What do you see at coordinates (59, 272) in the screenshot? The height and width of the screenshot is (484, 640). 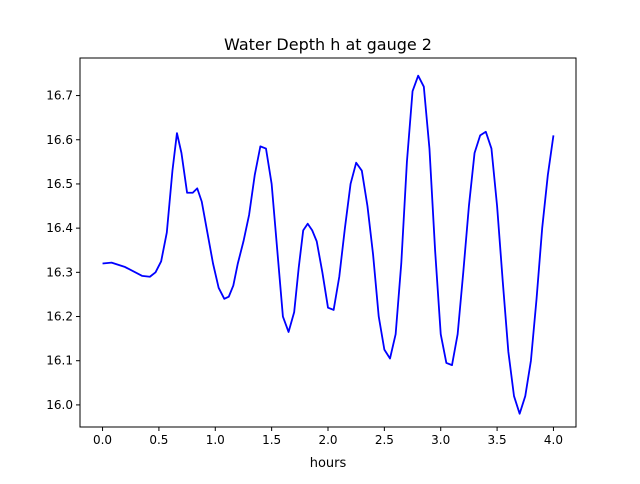 I see `y-tick-label: 16.3` at bounding box center [59, 272].